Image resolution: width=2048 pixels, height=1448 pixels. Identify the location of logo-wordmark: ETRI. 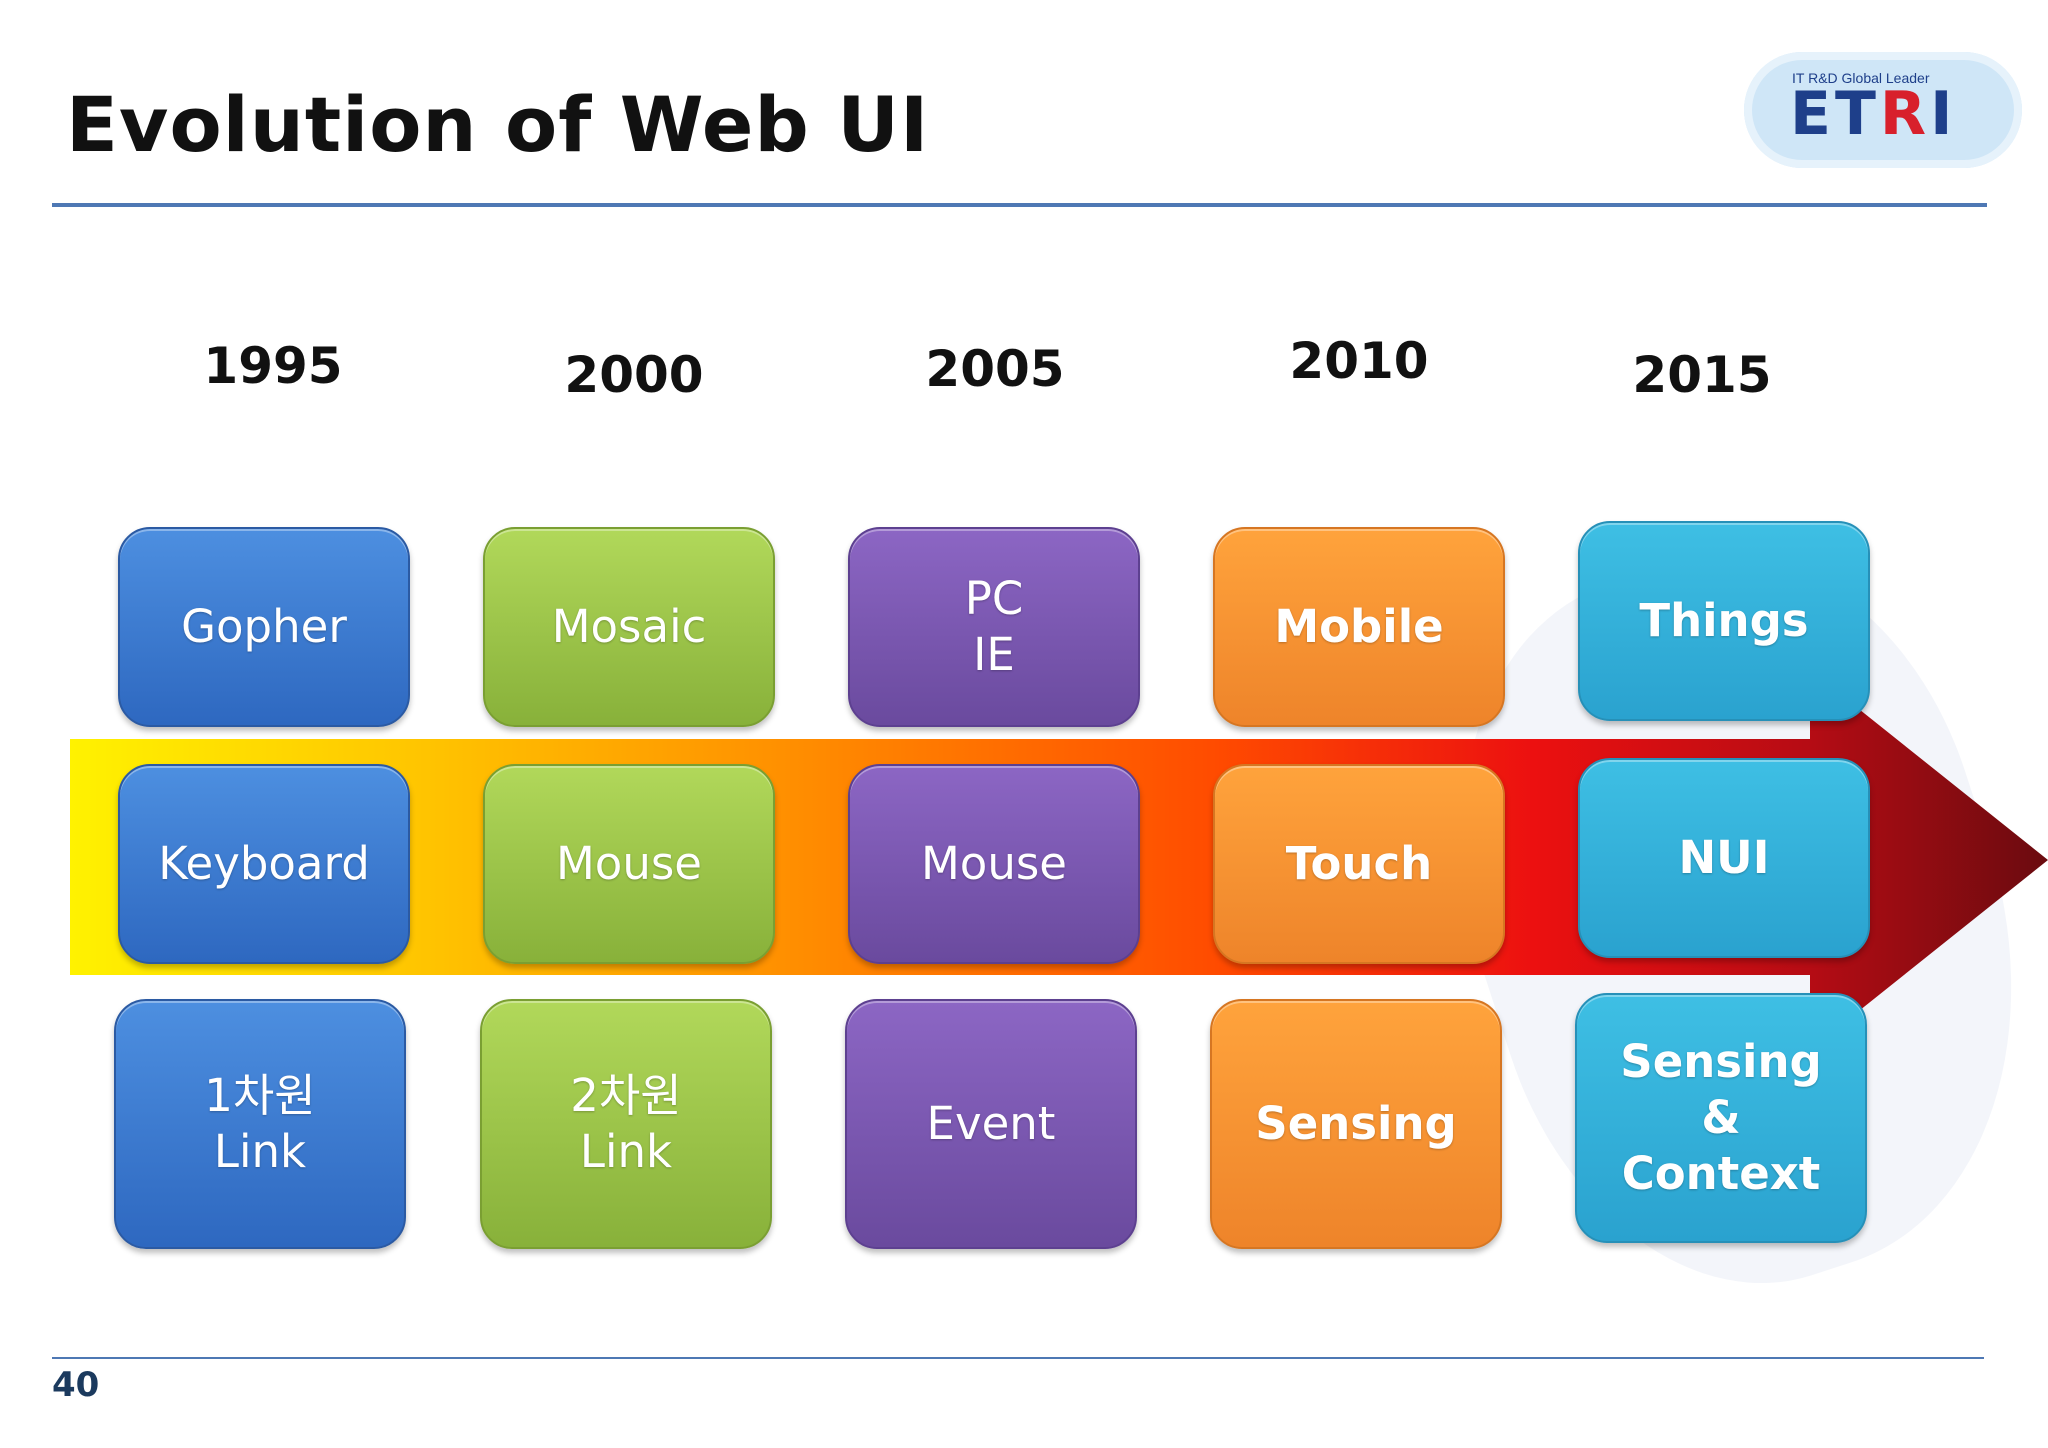
(1873, 114).